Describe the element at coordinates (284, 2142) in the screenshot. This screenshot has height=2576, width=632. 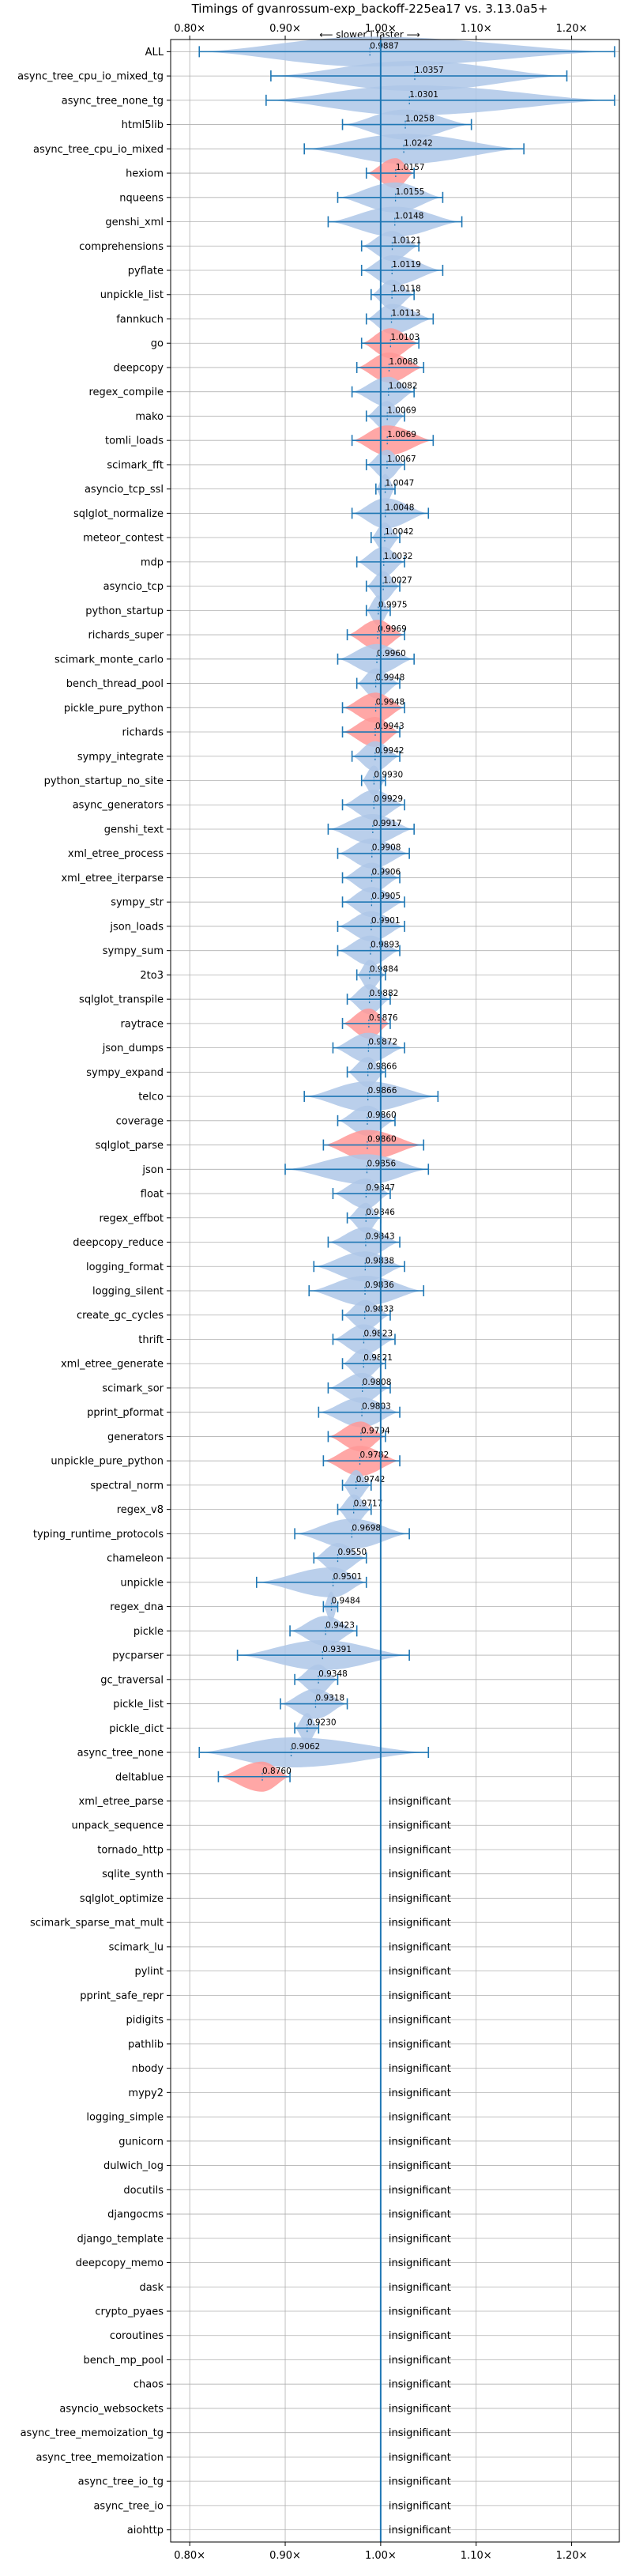
I see `benchmark-row: gunicorn insignificant` at that location.